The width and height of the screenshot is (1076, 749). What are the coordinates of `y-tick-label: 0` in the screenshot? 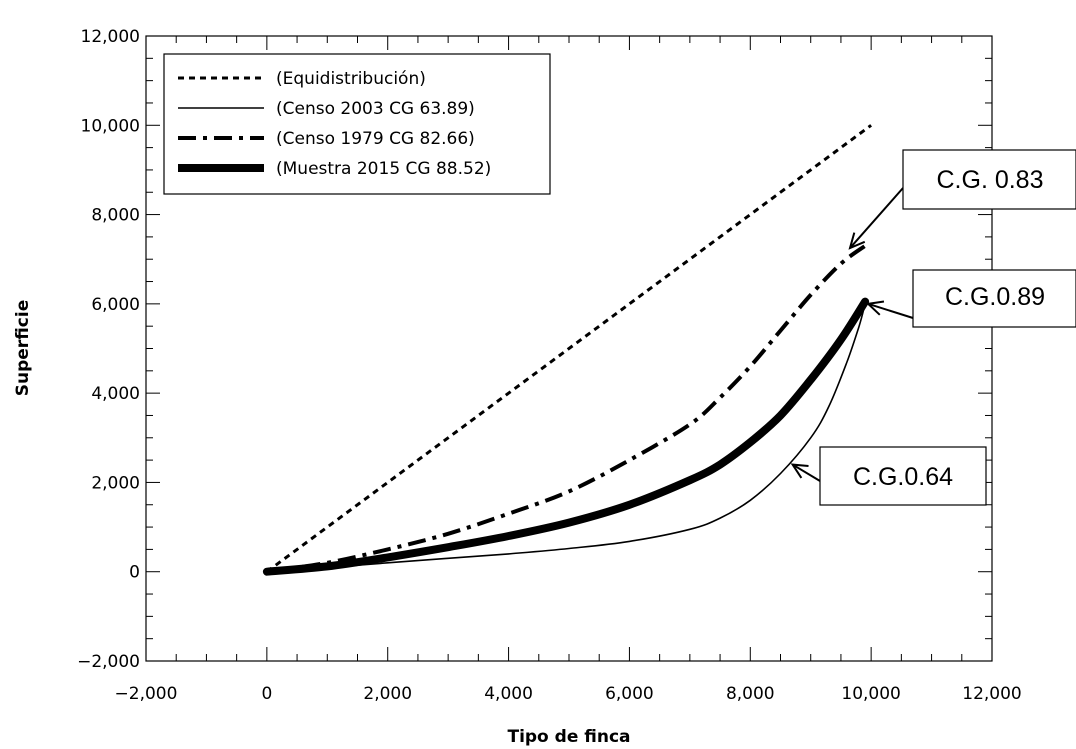 It's located at (134, 573).